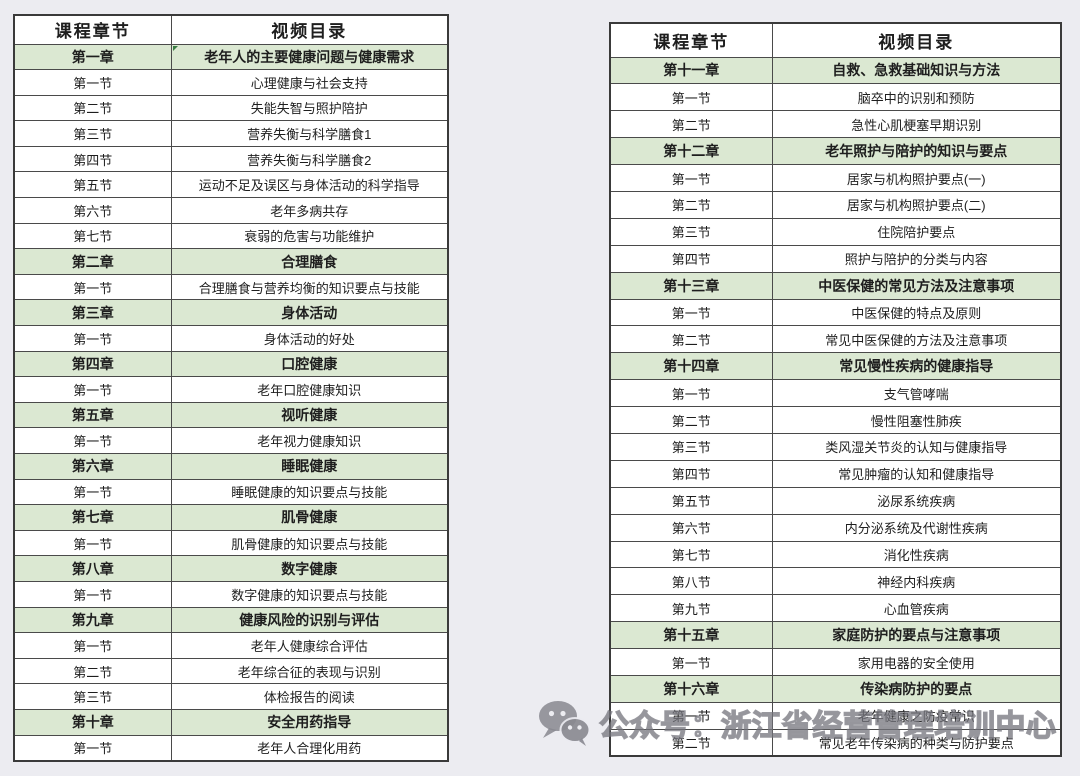  Describe the element at coordinates (835, 608) in the screenshot. I see `section-row: 第九节 心血管疾病` at that location.